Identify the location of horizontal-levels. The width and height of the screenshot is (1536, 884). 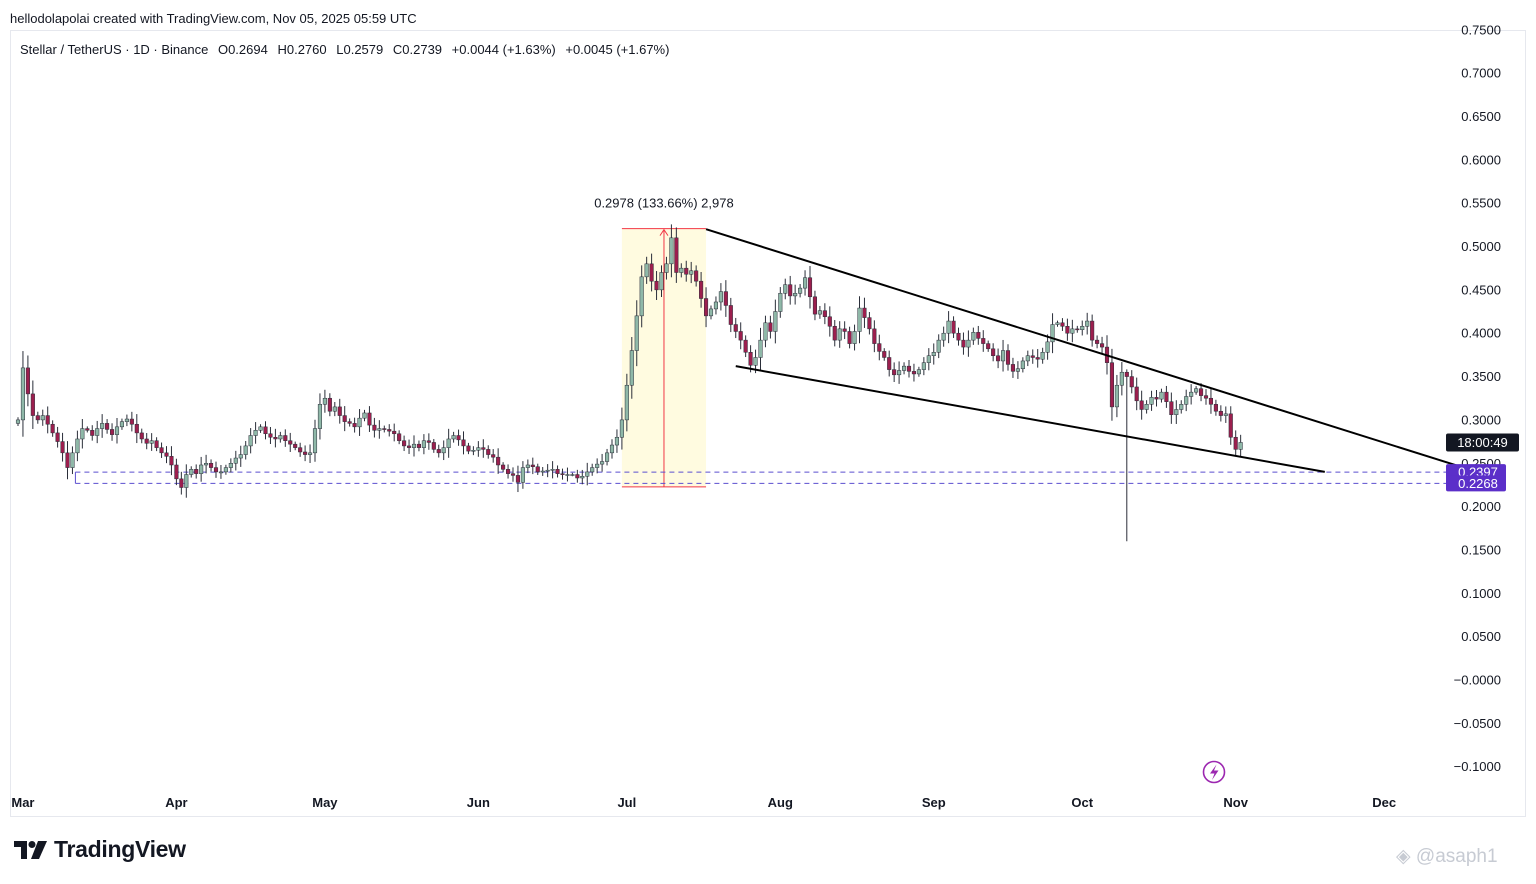
(760, 477).